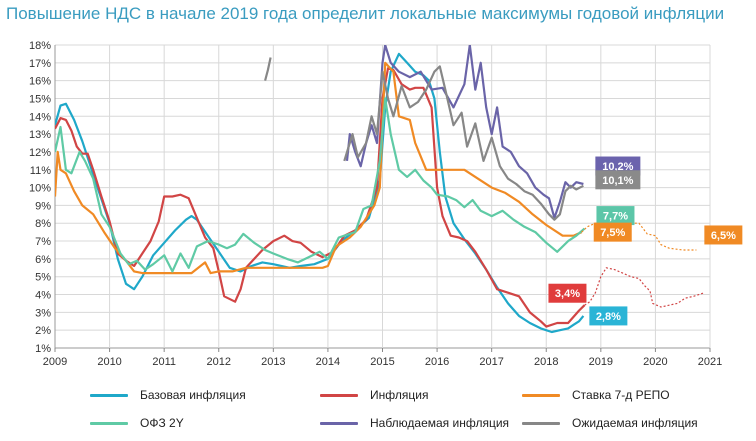 The image size is (756, 441). Describe the element at coordinates (40, 46) in the screenshot. I see `y-tick-label: 18%` at that location.